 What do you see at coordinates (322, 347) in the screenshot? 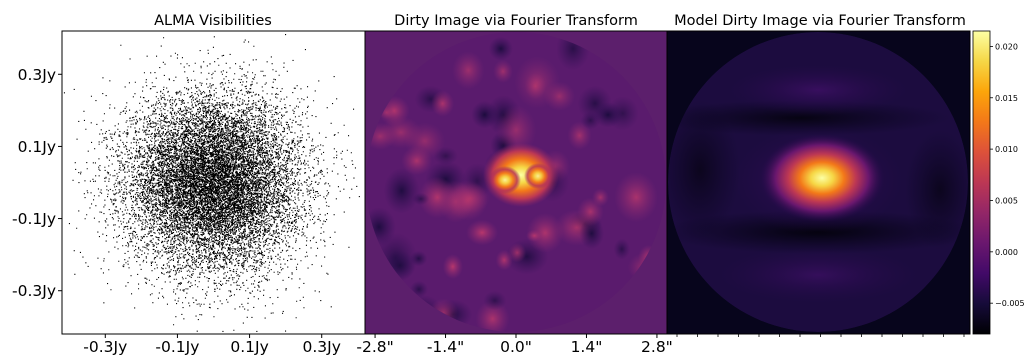
I see `scatter-x-tick-label: 0.3Jy` at bounding box center [322, 347].